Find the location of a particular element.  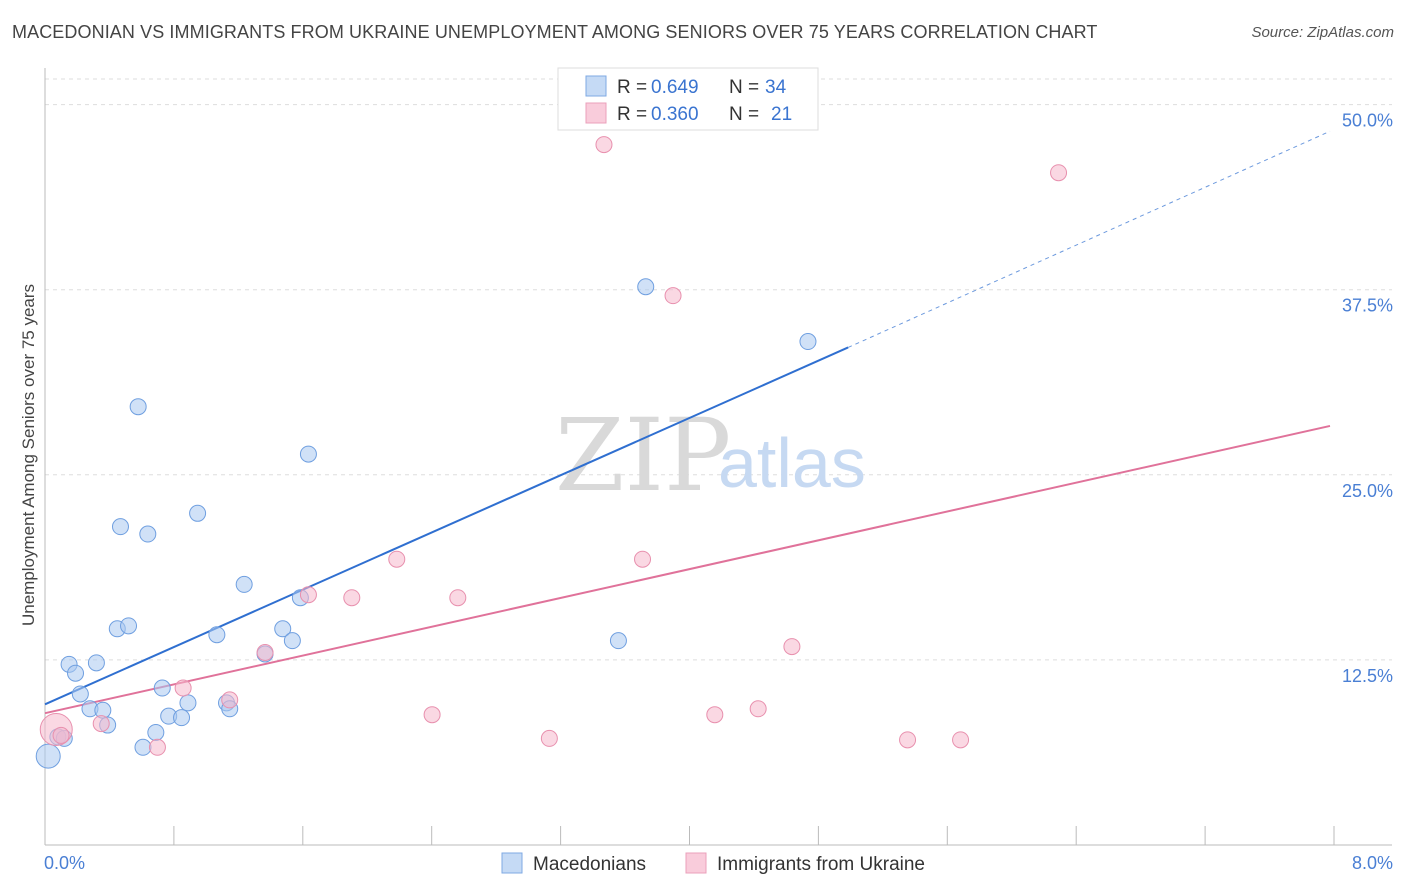

legend-swatch-macedonians is located at coordinates (596, 86).